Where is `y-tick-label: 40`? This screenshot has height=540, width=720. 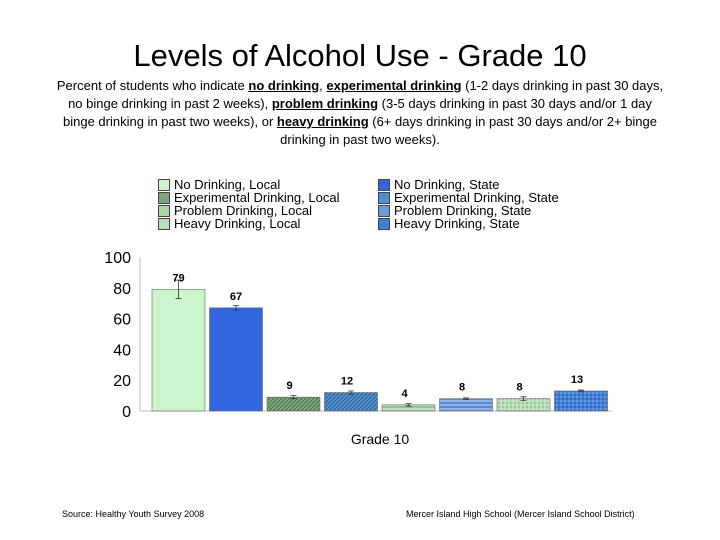 y-tick-label: 40 is located at coordinates (122, 350).